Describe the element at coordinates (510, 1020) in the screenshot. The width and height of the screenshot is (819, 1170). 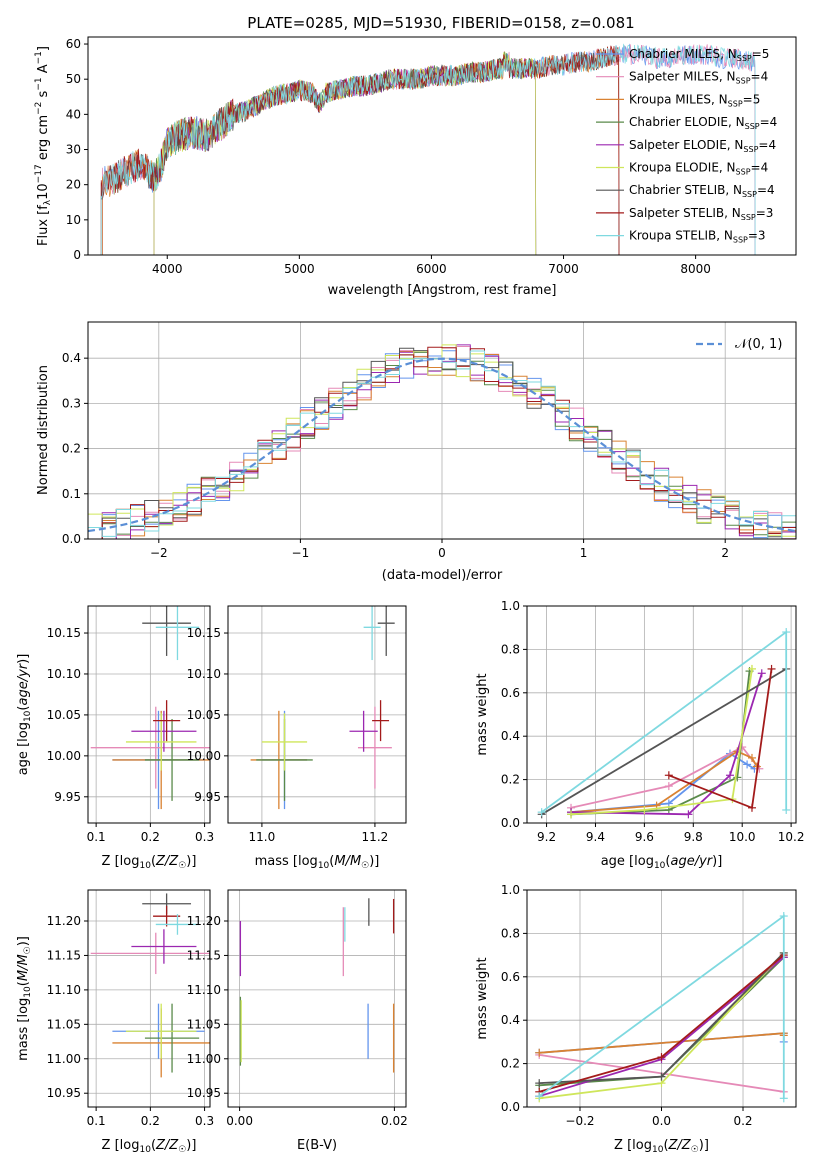
I see `tick-label-y: 0.4` at that location.